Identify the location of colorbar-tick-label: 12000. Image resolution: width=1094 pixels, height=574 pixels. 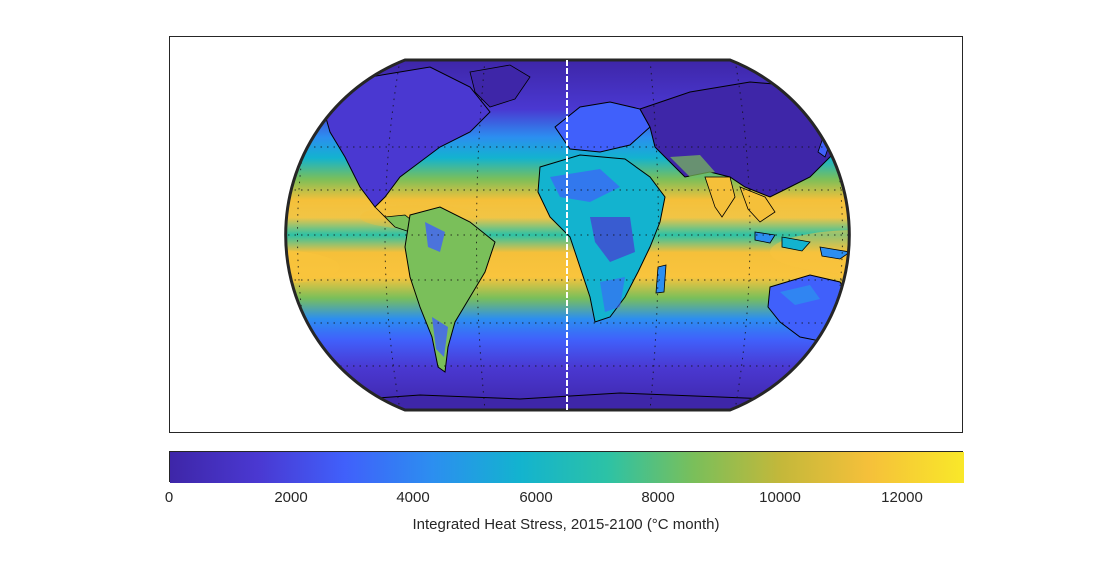
(902, 497).